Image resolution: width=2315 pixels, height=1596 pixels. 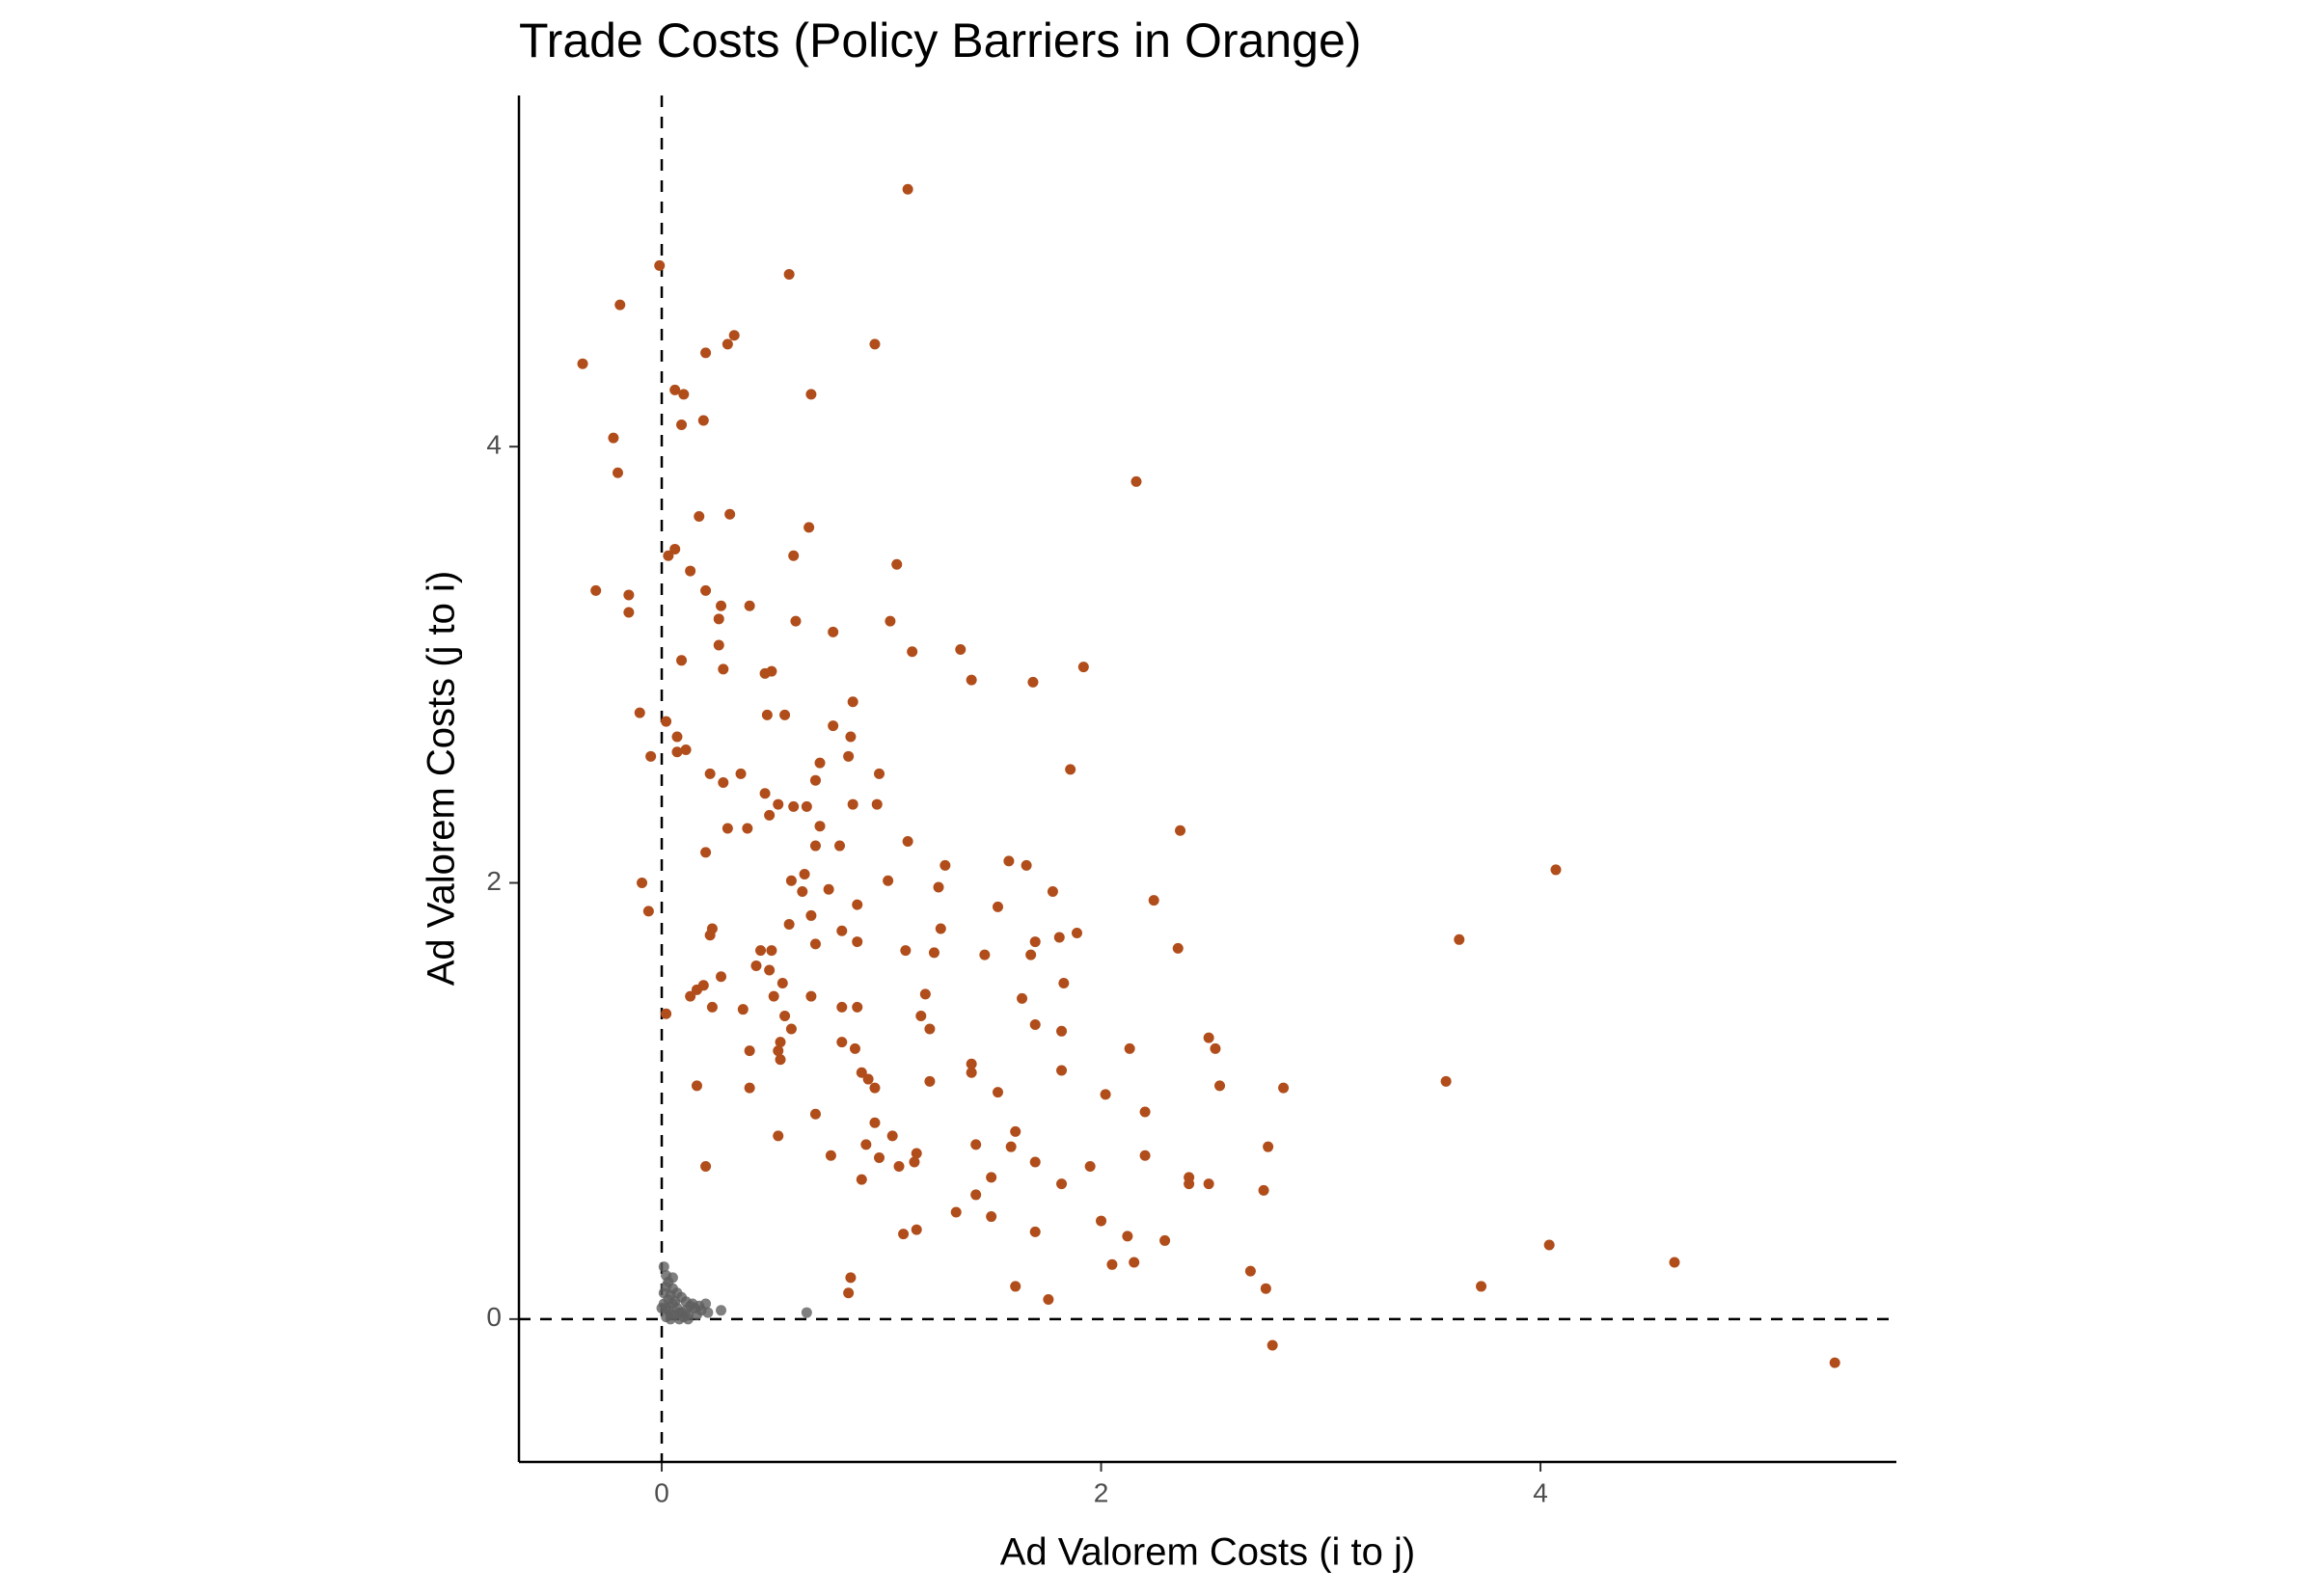 What do you see at coordinates (1208, 1553) in the screenshot?
I see `x-axis-label: Ad Valorem Costs (i to j)` at bounding box center [1208, 1553].